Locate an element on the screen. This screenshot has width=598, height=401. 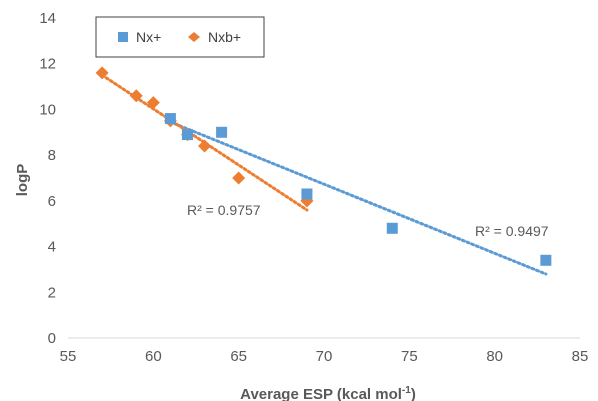
y-tick-labels: 0 2 4 6 8 10 12 14 is located at coordinates (47, 178).